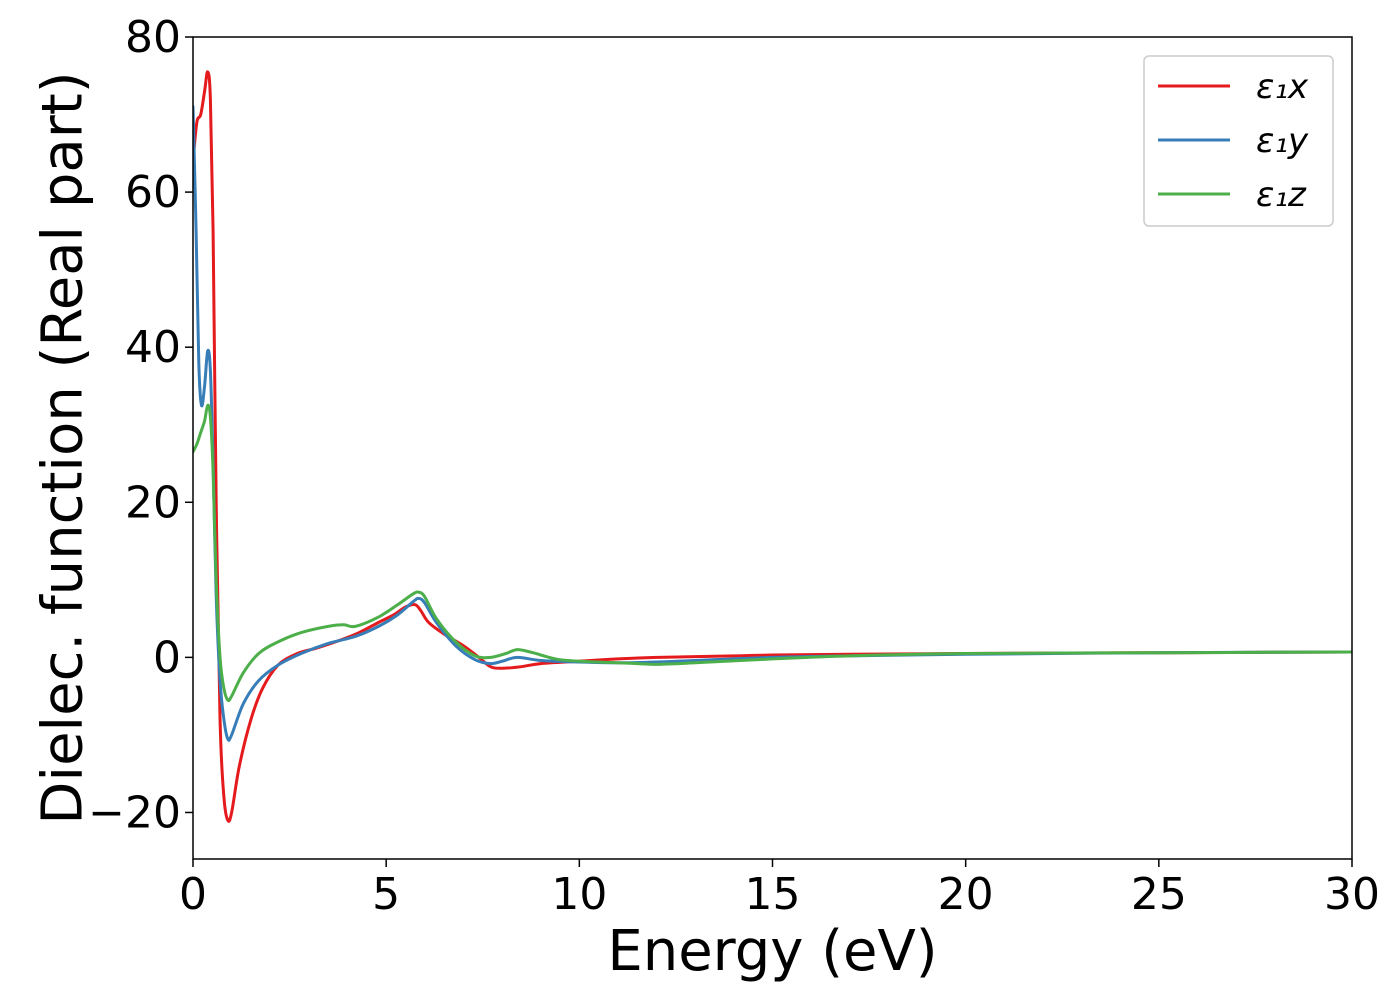  I want to click on y-tick-label: 60, so click(153, 192).